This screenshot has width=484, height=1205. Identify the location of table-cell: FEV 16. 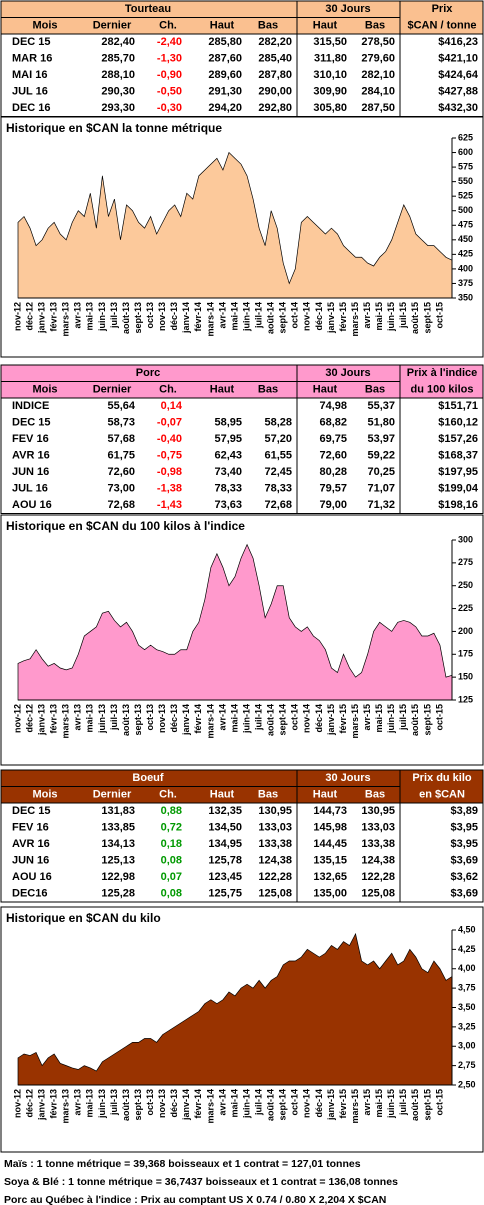
(30, 828).